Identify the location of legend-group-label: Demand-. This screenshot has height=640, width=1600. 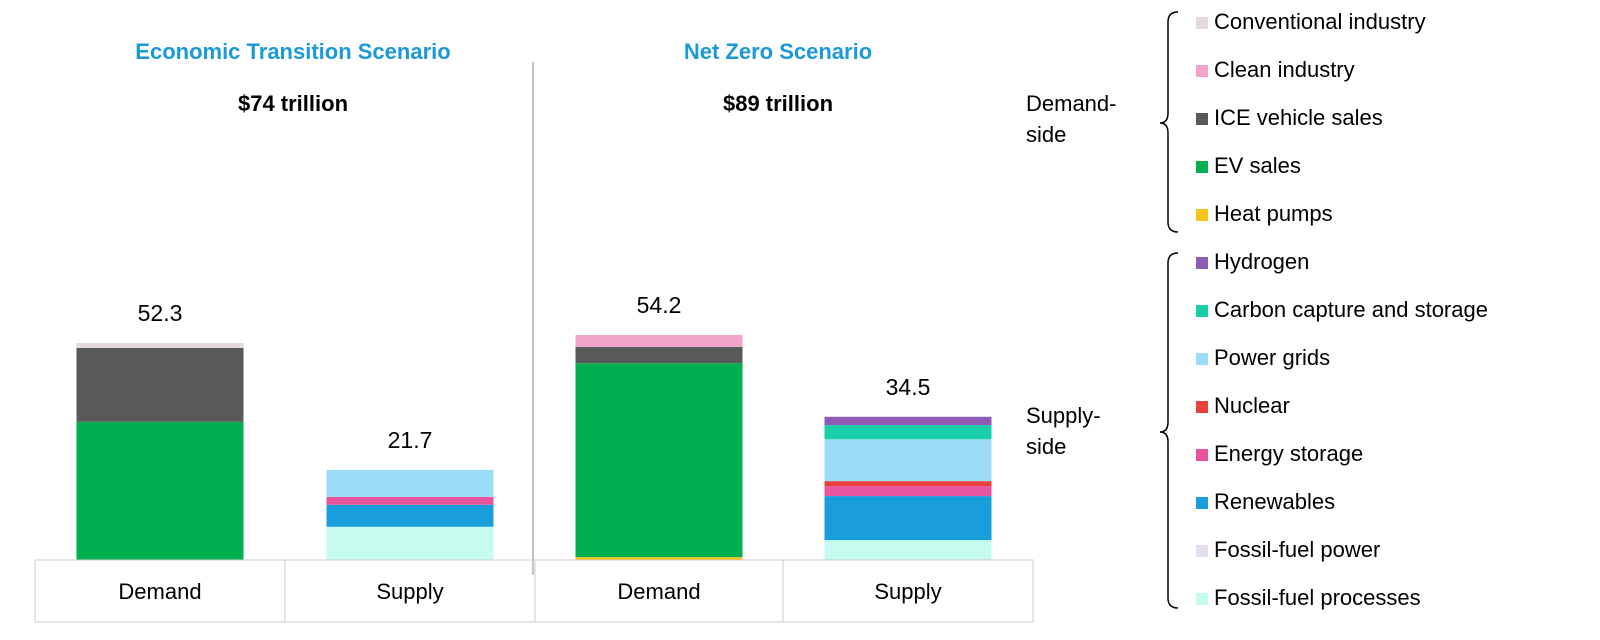
(1071, 103).